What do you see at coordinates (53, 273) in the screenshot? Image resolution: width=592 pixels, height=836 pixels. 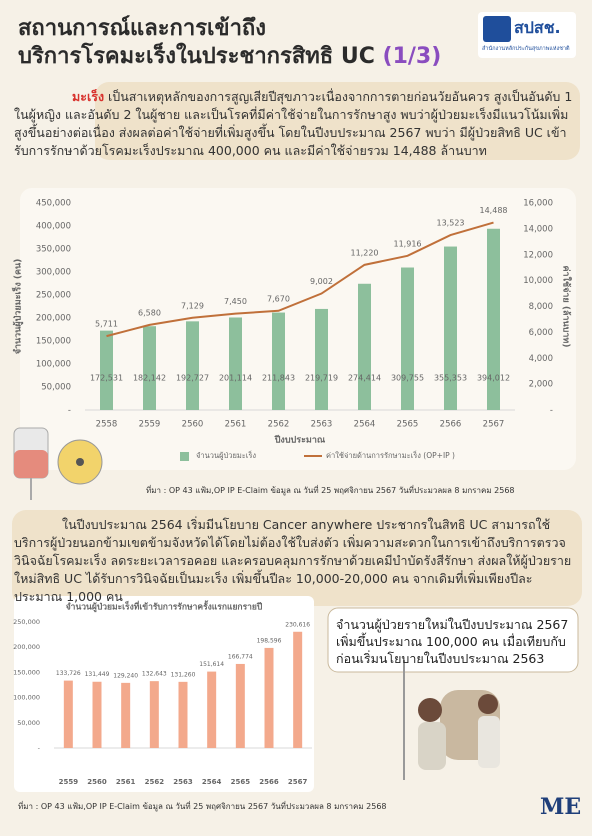 I see `y-tick-label: 300,000` at bounding box center [53, 273].